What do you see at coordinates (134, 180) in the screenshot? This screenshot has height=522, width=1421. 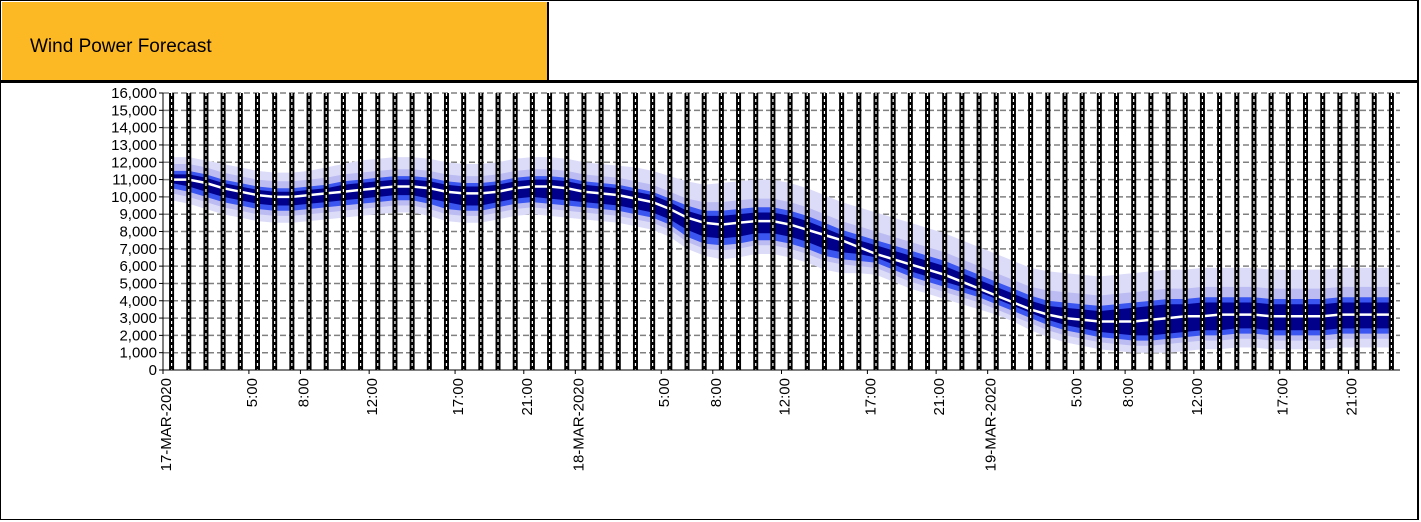 I see `y-tick-label: 11,000` at bounding box center [134, 180].